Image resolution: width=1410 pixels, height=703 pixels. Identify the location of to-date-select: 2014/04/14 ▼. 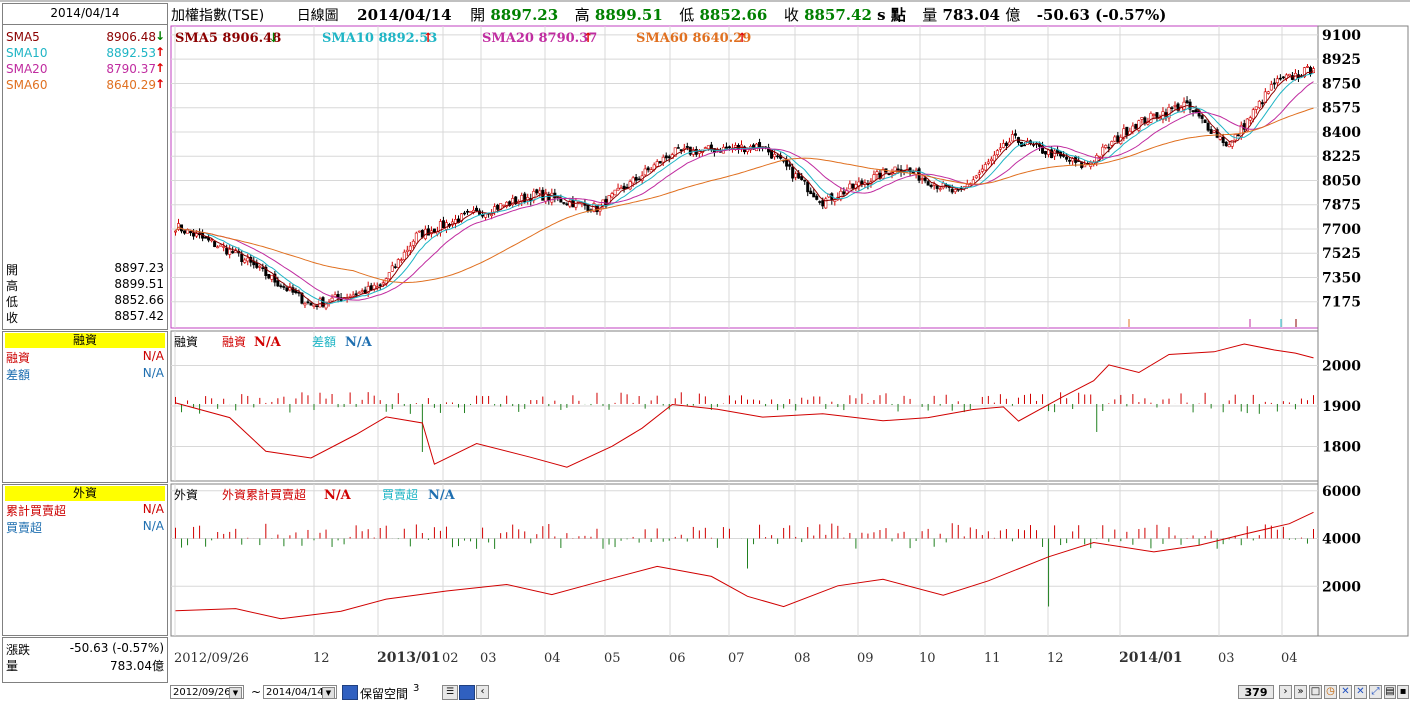
(300, 692).